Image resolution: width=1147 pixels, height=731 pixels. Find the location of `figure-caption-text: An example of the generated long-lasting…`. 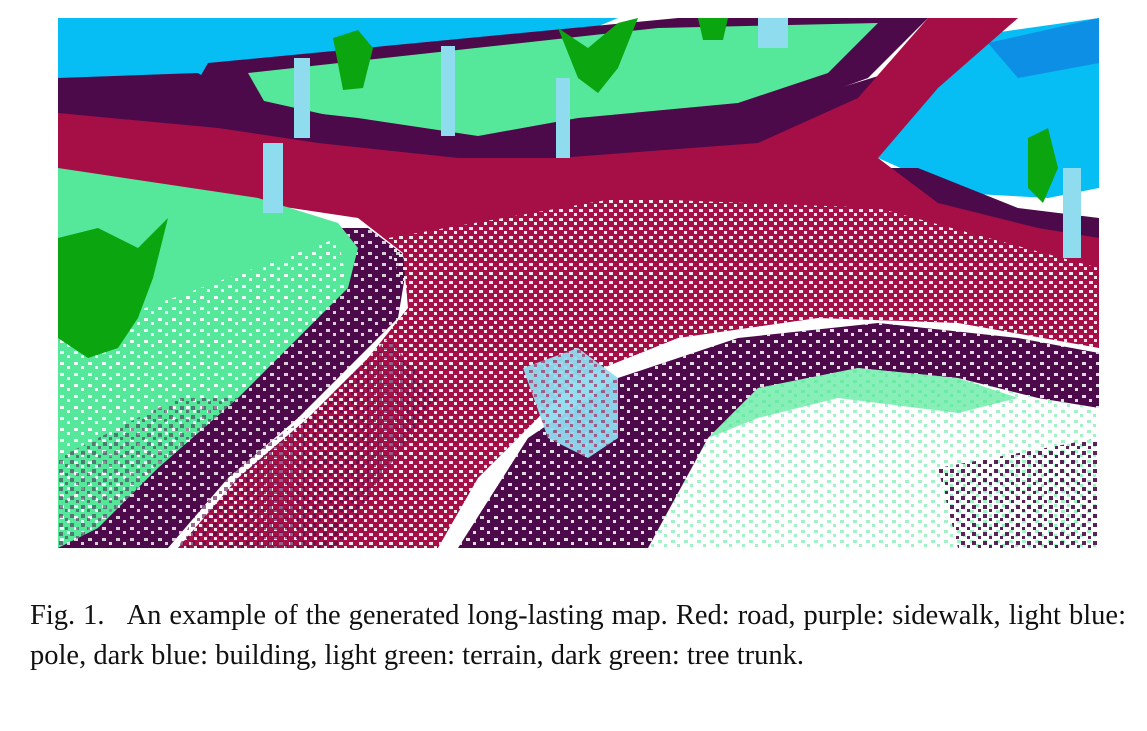

figure-caption-text: An example of the generated long-lasting… is located at coordinates (578, 635).